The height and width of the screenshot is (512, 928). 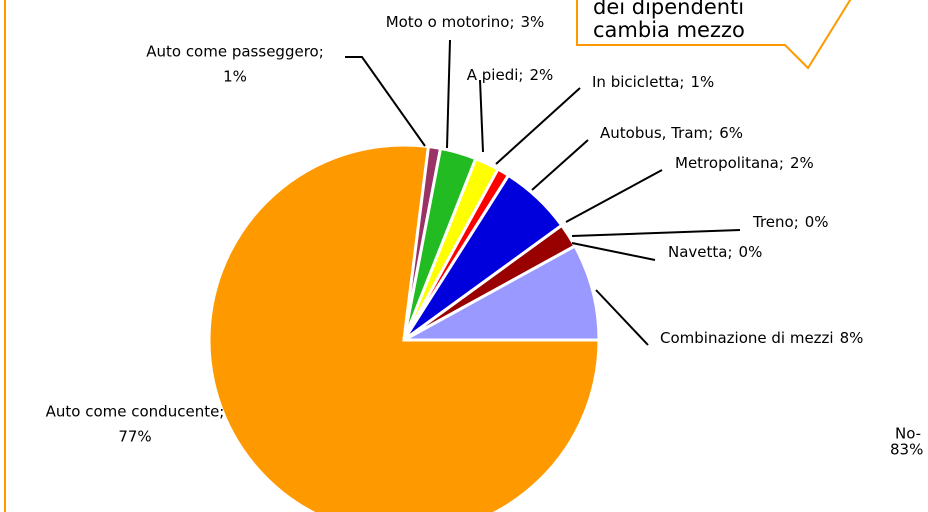 I want to click on annotation: 83%, so click(x=906, y=450).